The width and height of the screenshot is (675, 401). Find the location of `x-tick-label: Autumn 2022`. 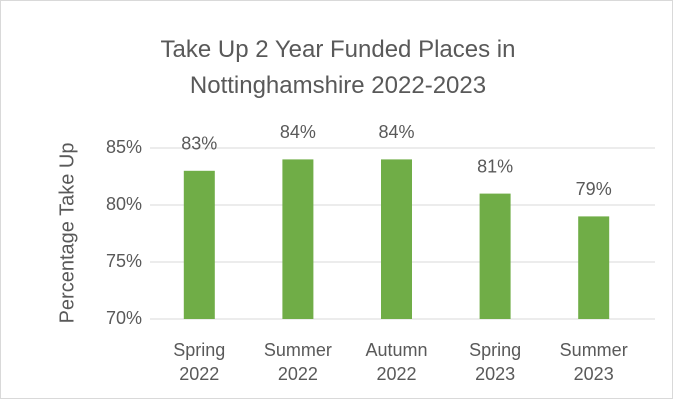

x-tick-label: Autumn 2022 is located at coordinates (396, 362).